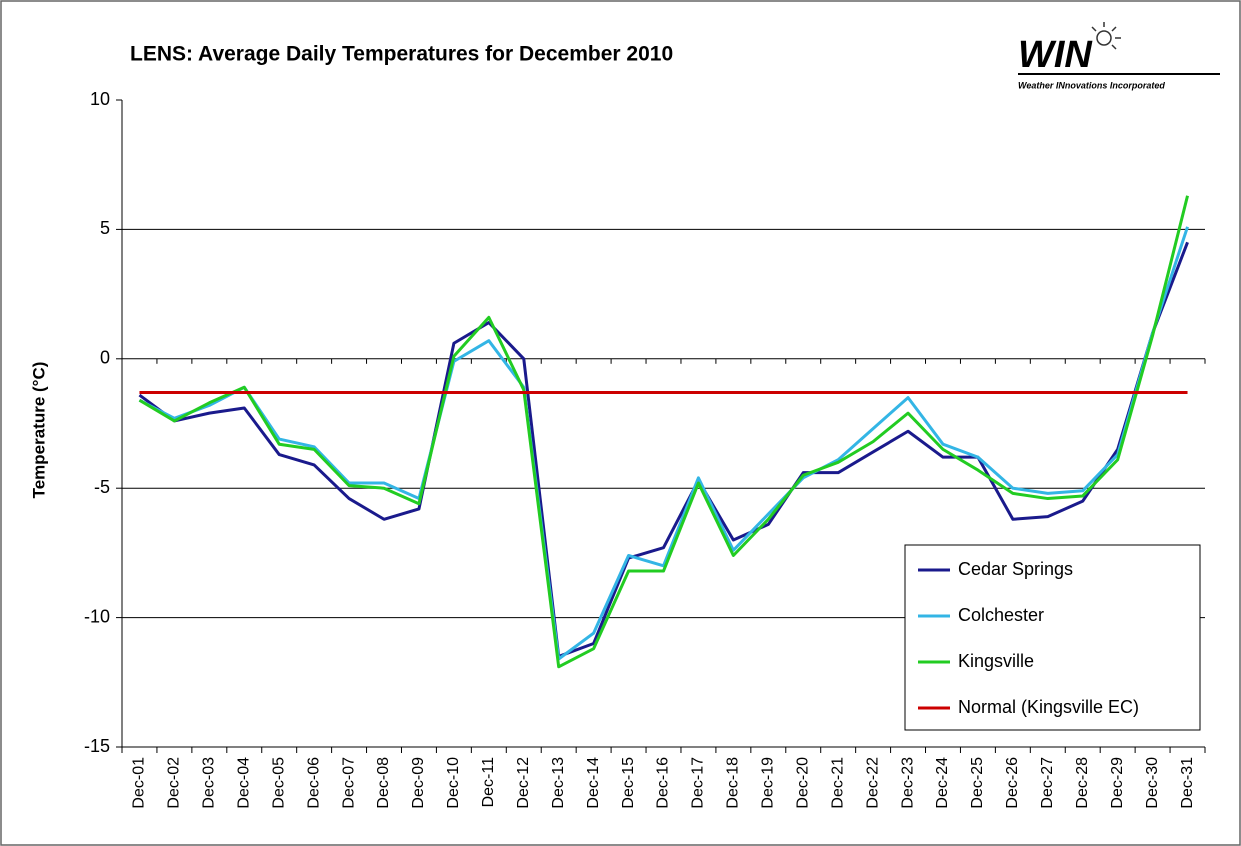 The image size is (1241, 846). Describe the element at coordinates (102, 487) in the screenshot. I see `y-tick-label: -5` at that location.